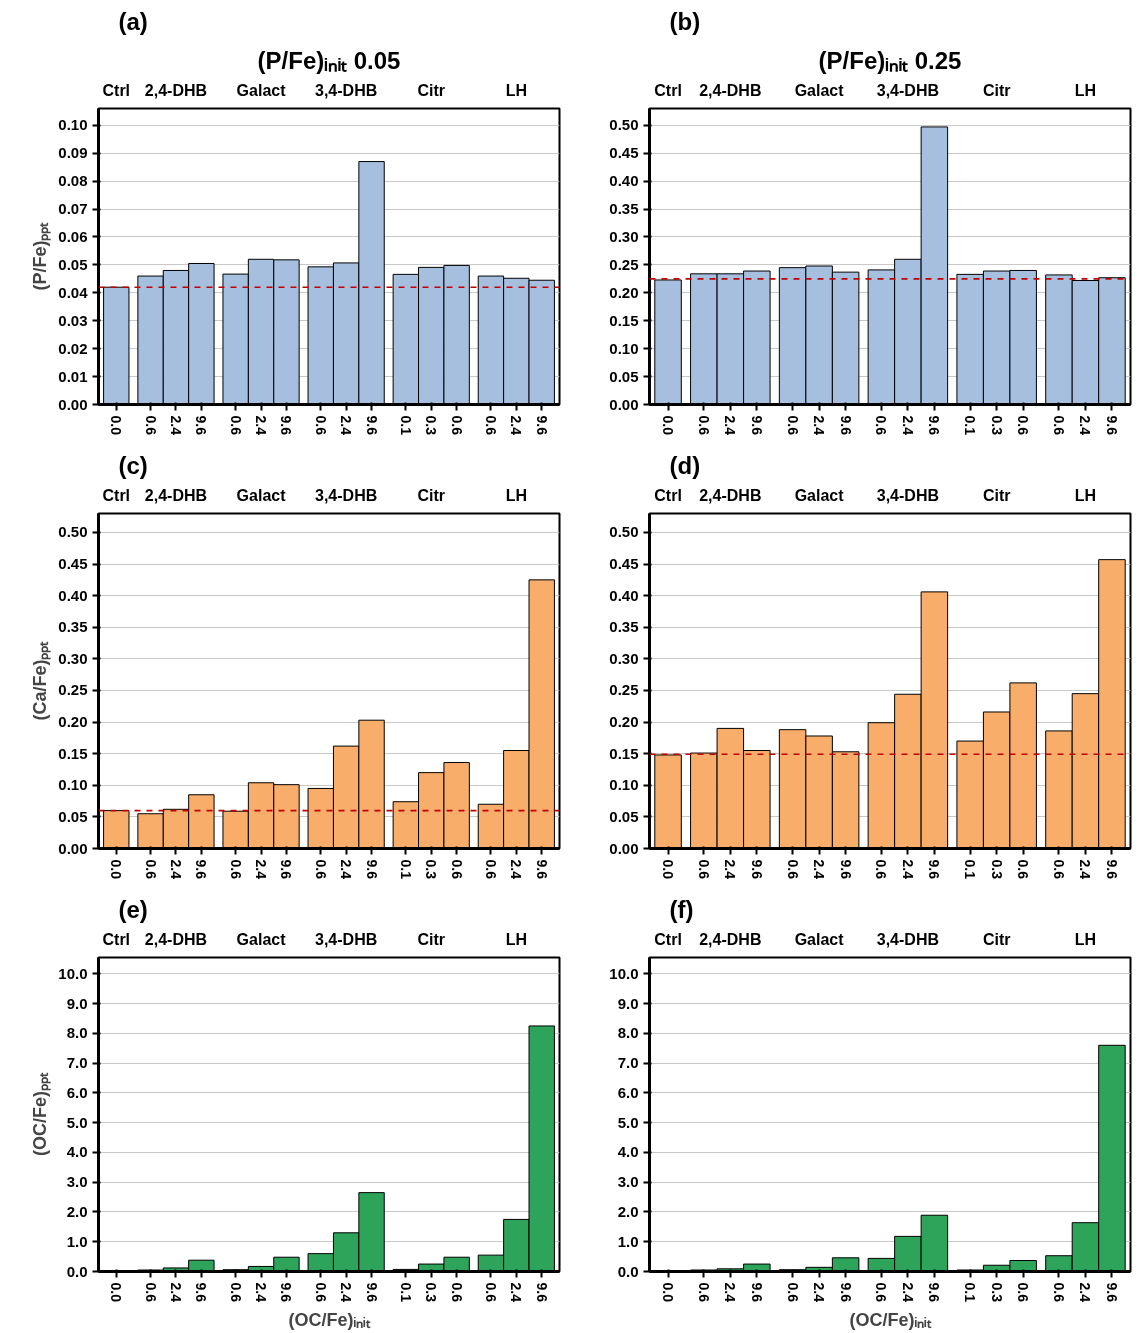 Image resolution: width=1142 pixels, height=1333 pixels. I want to click on y-tick-label: 7.0, so click(628, 1063).